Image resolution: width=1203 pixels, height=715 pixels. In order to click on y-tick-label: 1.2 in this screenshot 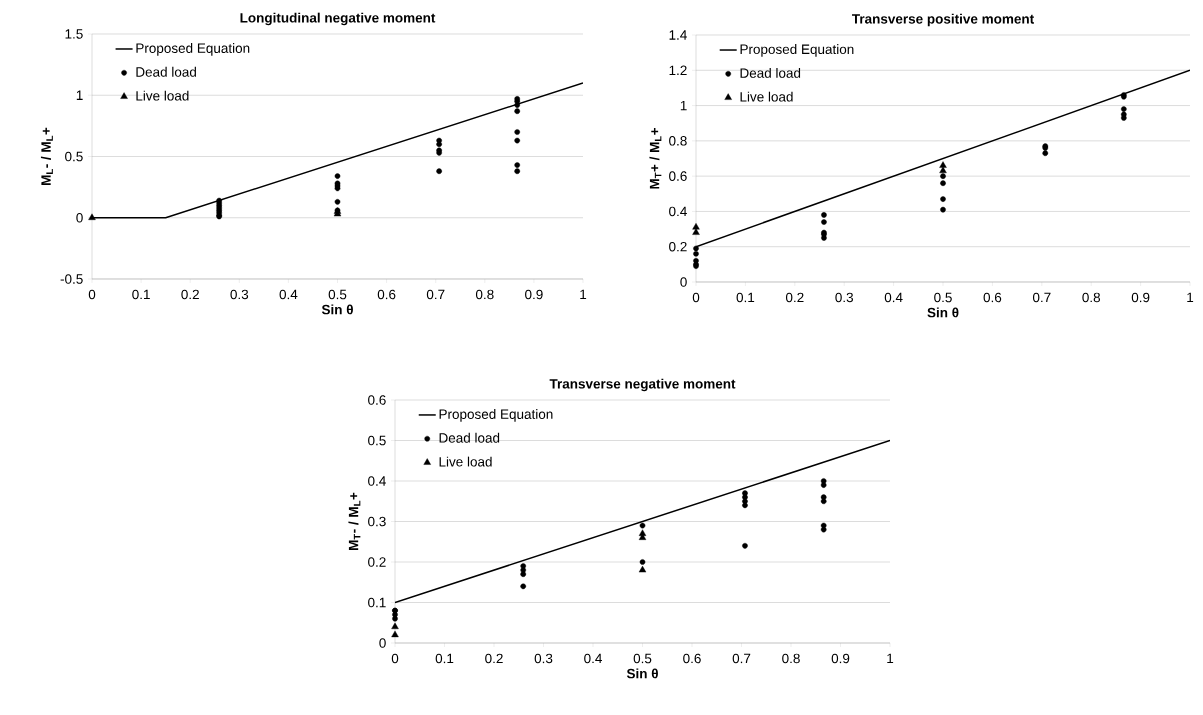, I will do `click(678, 70)`.